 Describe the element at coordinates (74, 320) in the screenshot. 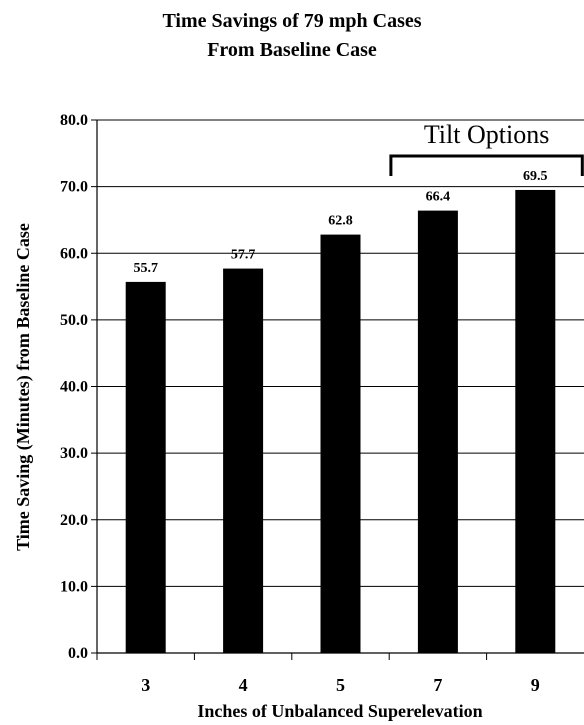

I see `y-tick-label: 50.0` at that location.